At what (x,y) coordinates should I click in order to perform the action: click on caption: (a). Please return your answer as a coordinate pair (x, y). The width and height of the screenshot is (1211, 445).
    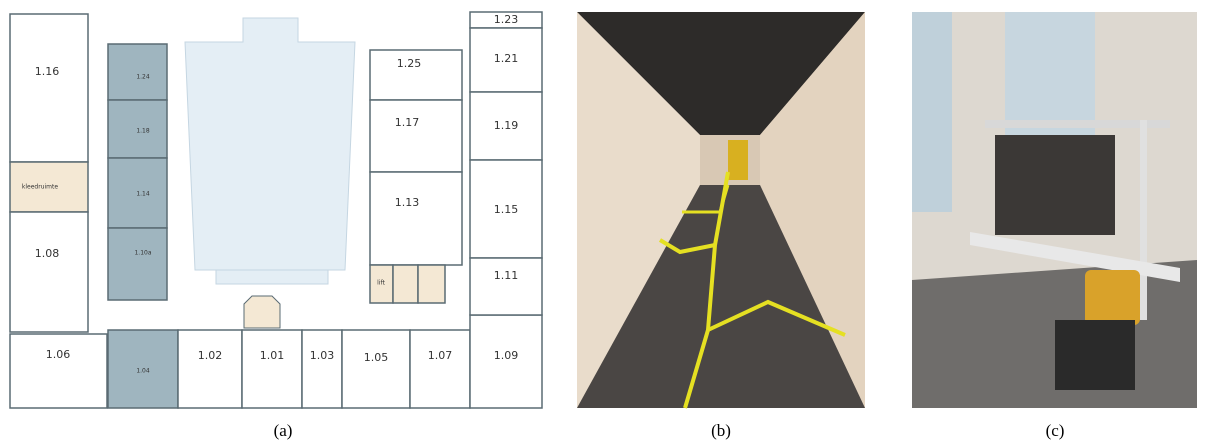
    Looking at the image, I should click on (283, 430).